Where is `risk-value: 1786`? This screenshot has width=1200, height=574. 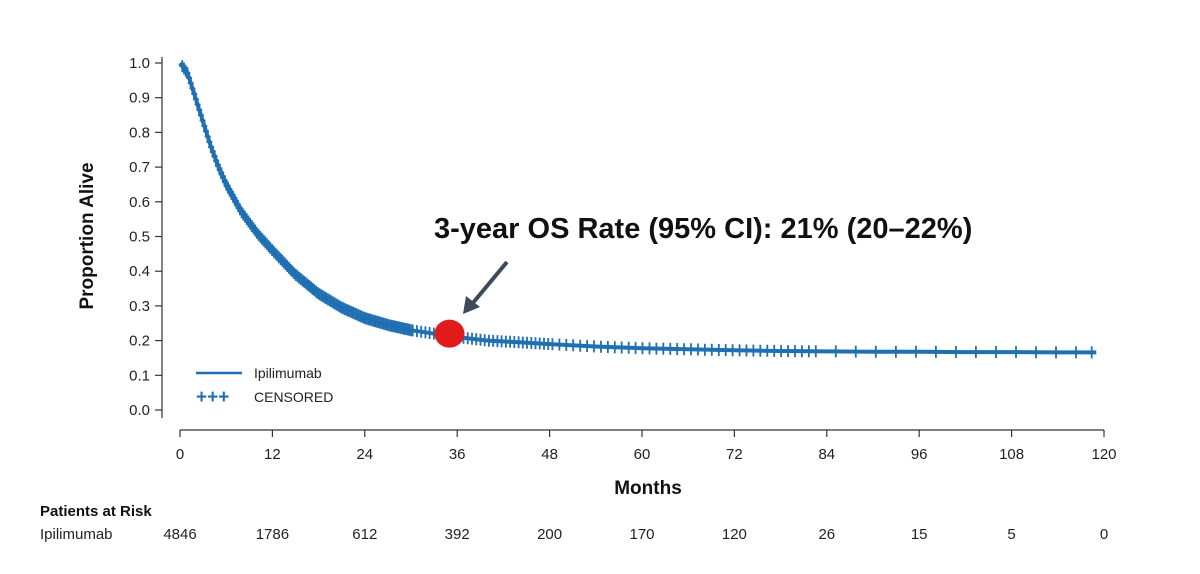 risk-value: 1786 is located at coordinates (272, 534).